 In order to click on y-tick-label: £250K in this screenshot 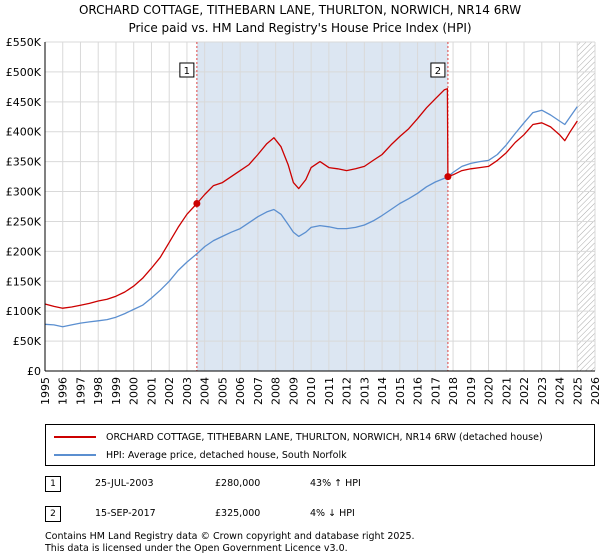, I will do `click(24, 221)`.